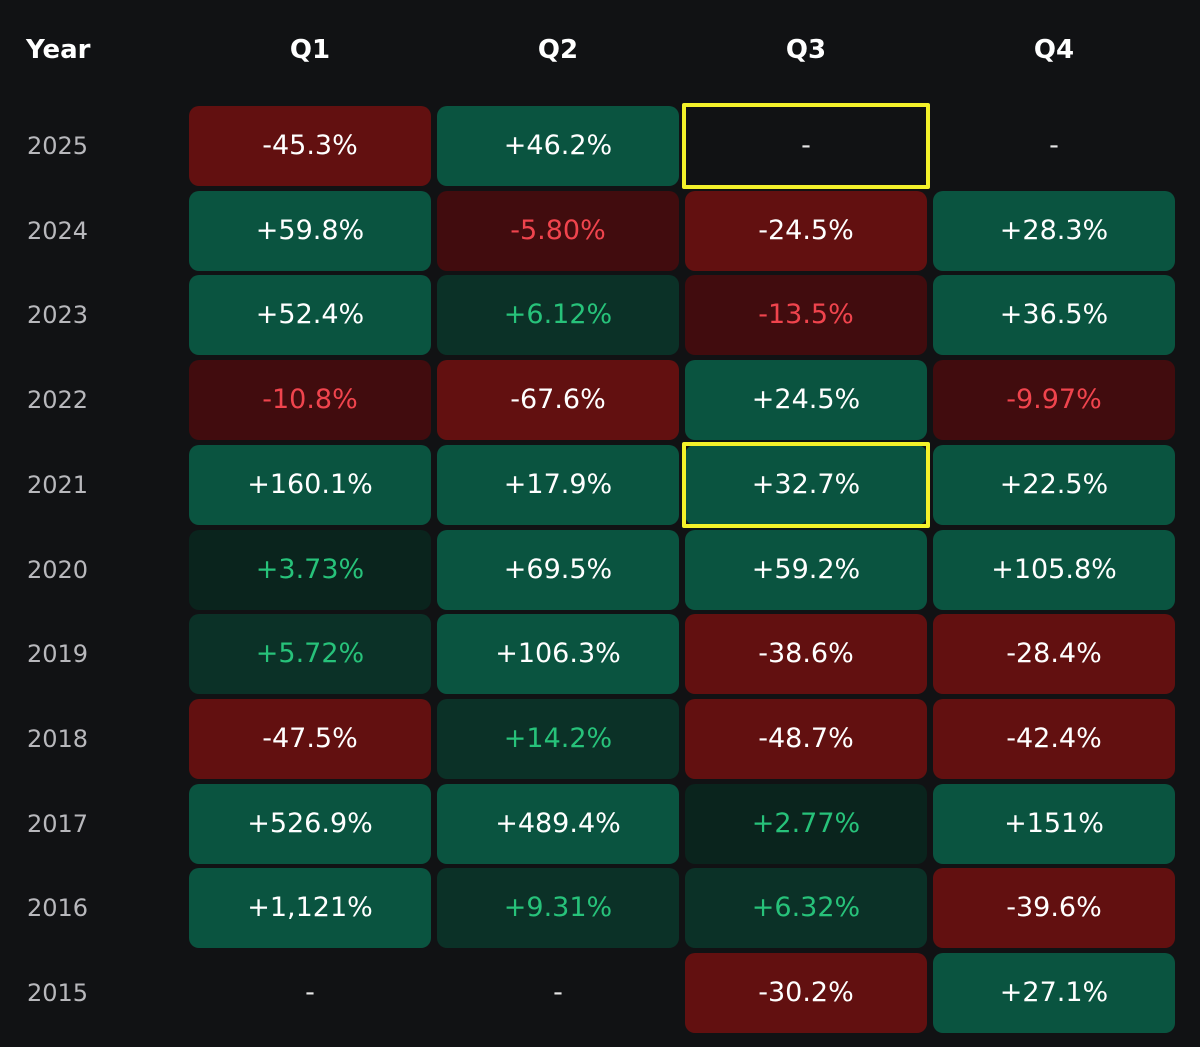 The width and height of the screenshot is (1200, 1047). What do you see at coordinates (806, 993) in the screenshot?
I see `cell-2015-q3: -30.2%` at bounding box center [806, 993].